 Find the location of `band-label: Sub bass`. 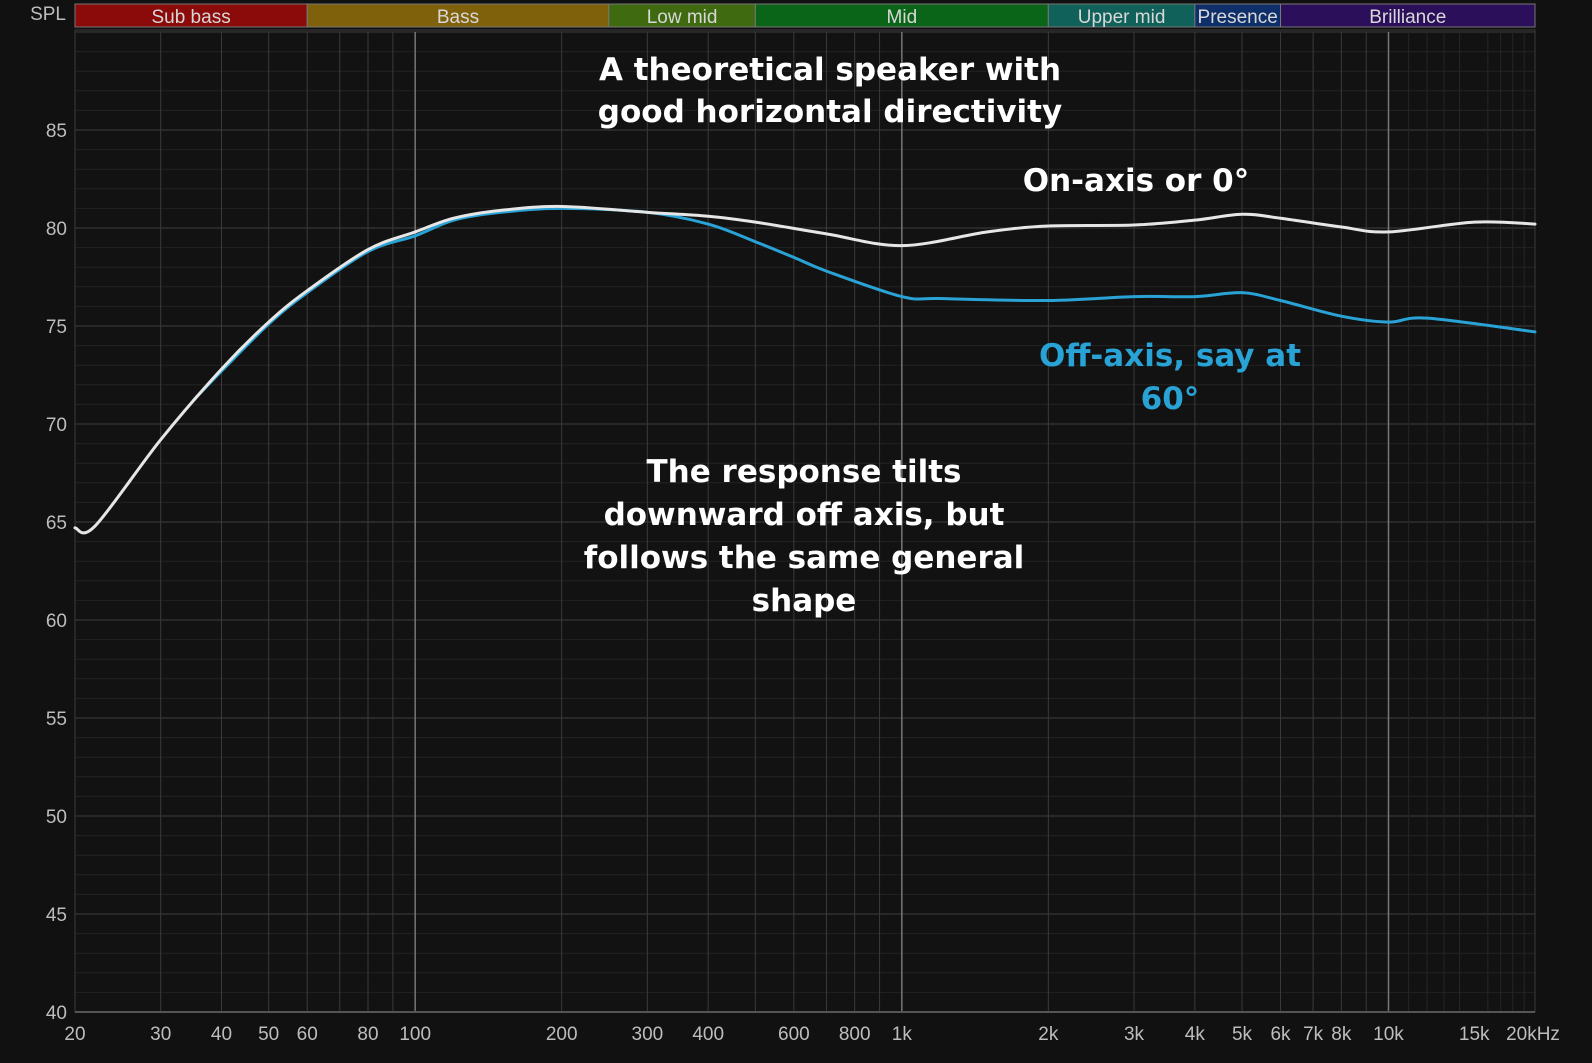

band-label: Sub bass is located at coordinates (190, 17).